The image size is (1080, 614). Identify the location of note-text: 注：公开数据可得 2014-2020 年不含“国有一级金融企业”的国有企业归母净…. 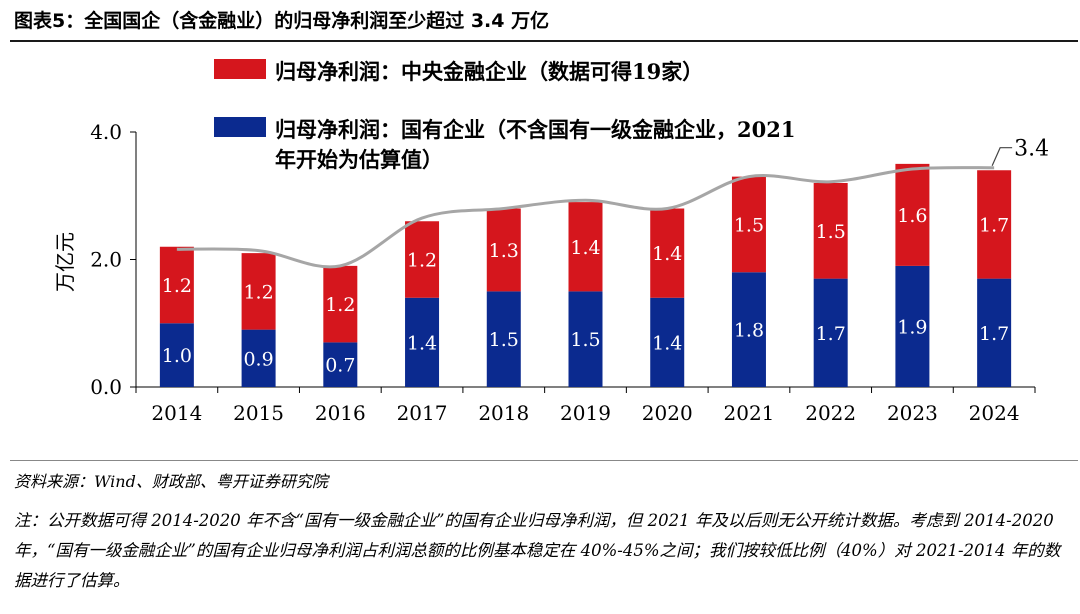
(537, 550).